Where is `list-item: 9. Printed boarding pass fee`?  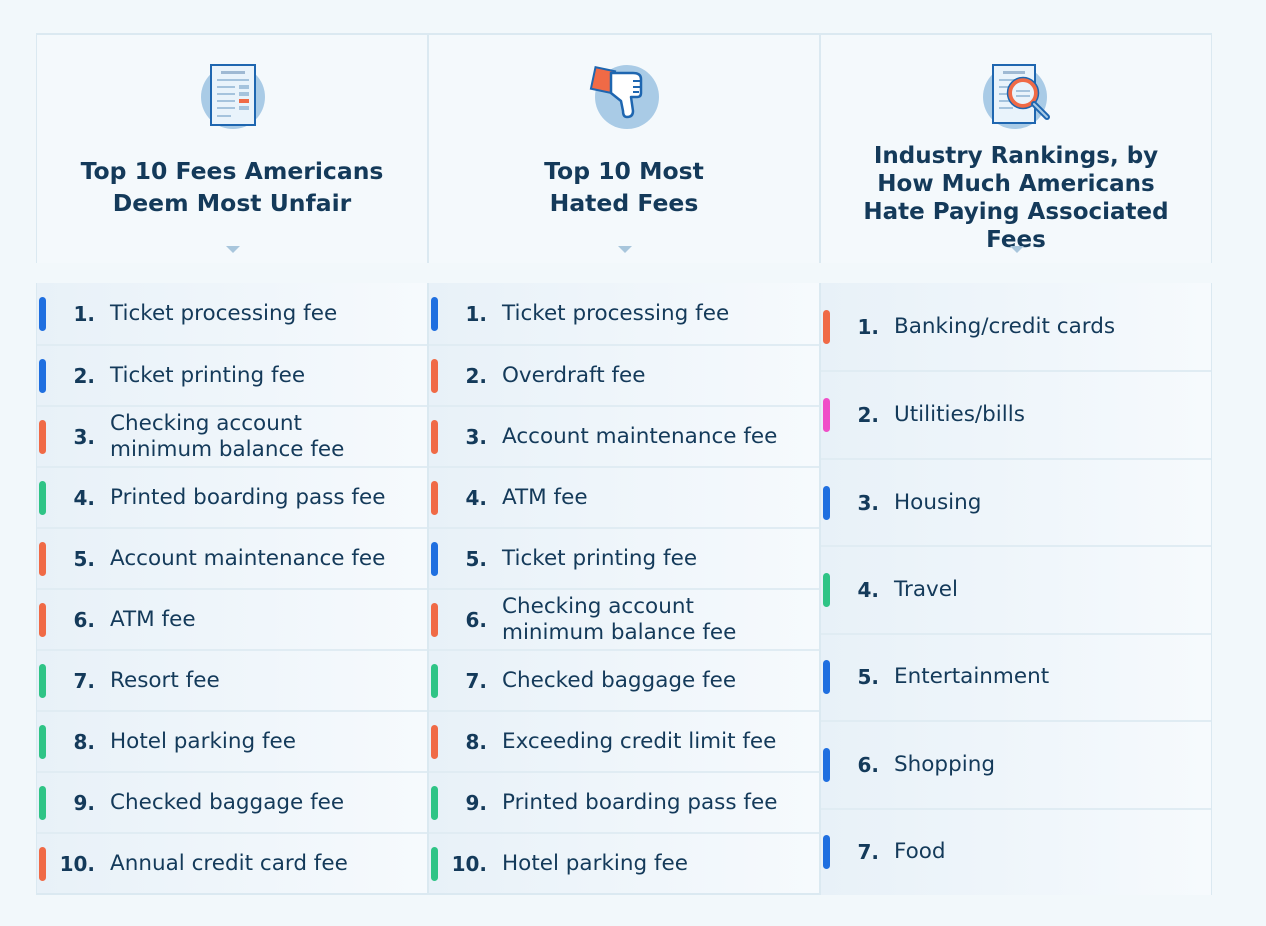
list-item: 9. Printed boarding pass fee is located at coordinates (624, 801).